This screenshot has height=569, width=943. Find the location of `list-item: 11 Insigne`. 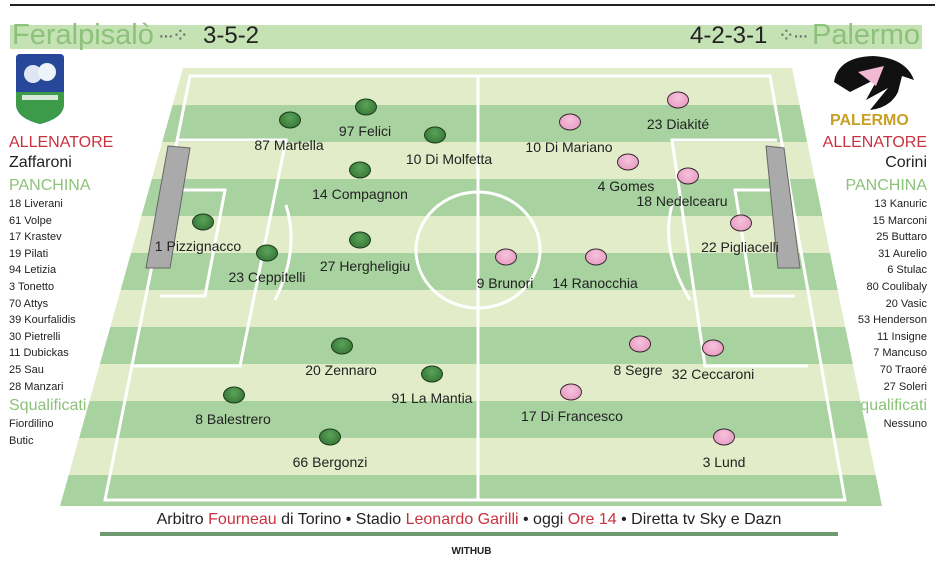

list-item: 11 Insigne is located at coordinates (902, 336).